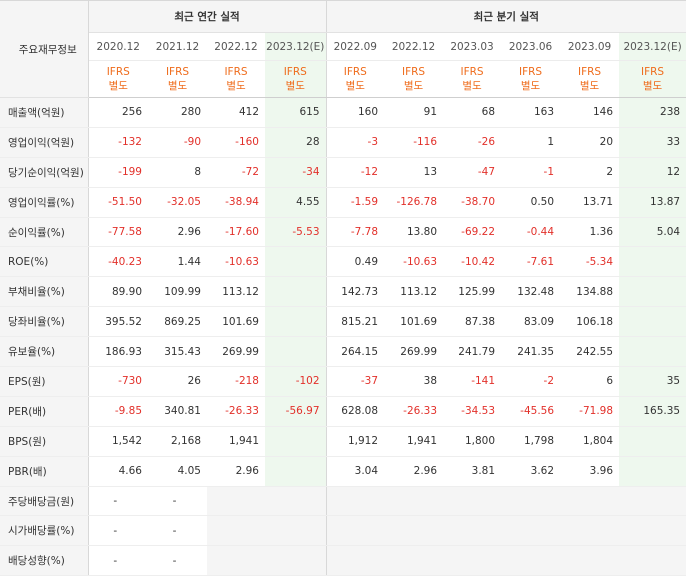  What do you see at coordinates (590, 411) in the screenshot?
I see `table-cell: -71.98` at bounding box center [590, 411].